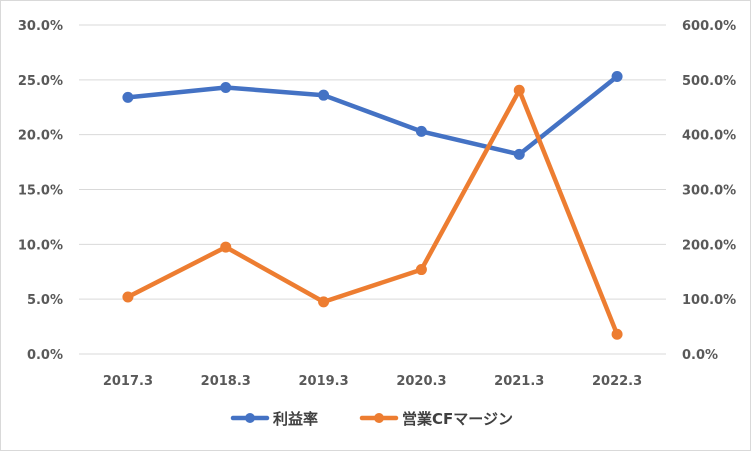 This screenshot has width=751, height=455. Describe the element at coordinates (457, 419) in the screenshot. I see `legend-label: 営業CFマージン` at that location.